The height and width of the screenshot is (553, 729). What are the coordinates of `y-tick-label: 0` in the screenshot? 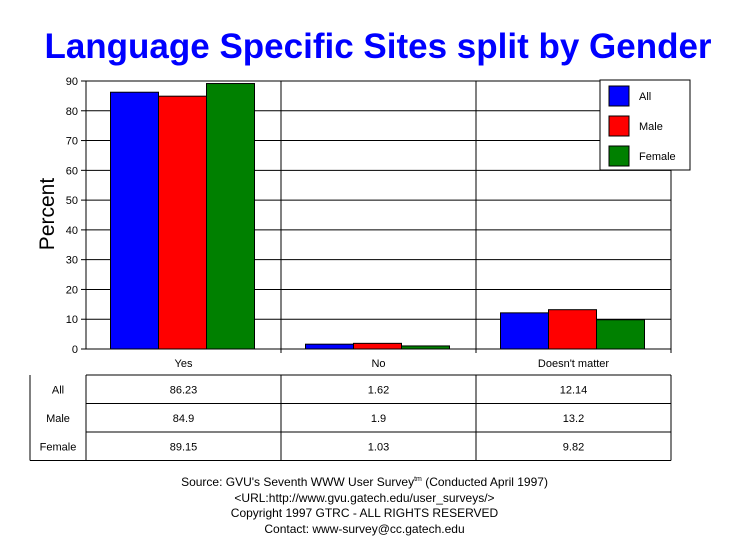 It's located at (75, 350).